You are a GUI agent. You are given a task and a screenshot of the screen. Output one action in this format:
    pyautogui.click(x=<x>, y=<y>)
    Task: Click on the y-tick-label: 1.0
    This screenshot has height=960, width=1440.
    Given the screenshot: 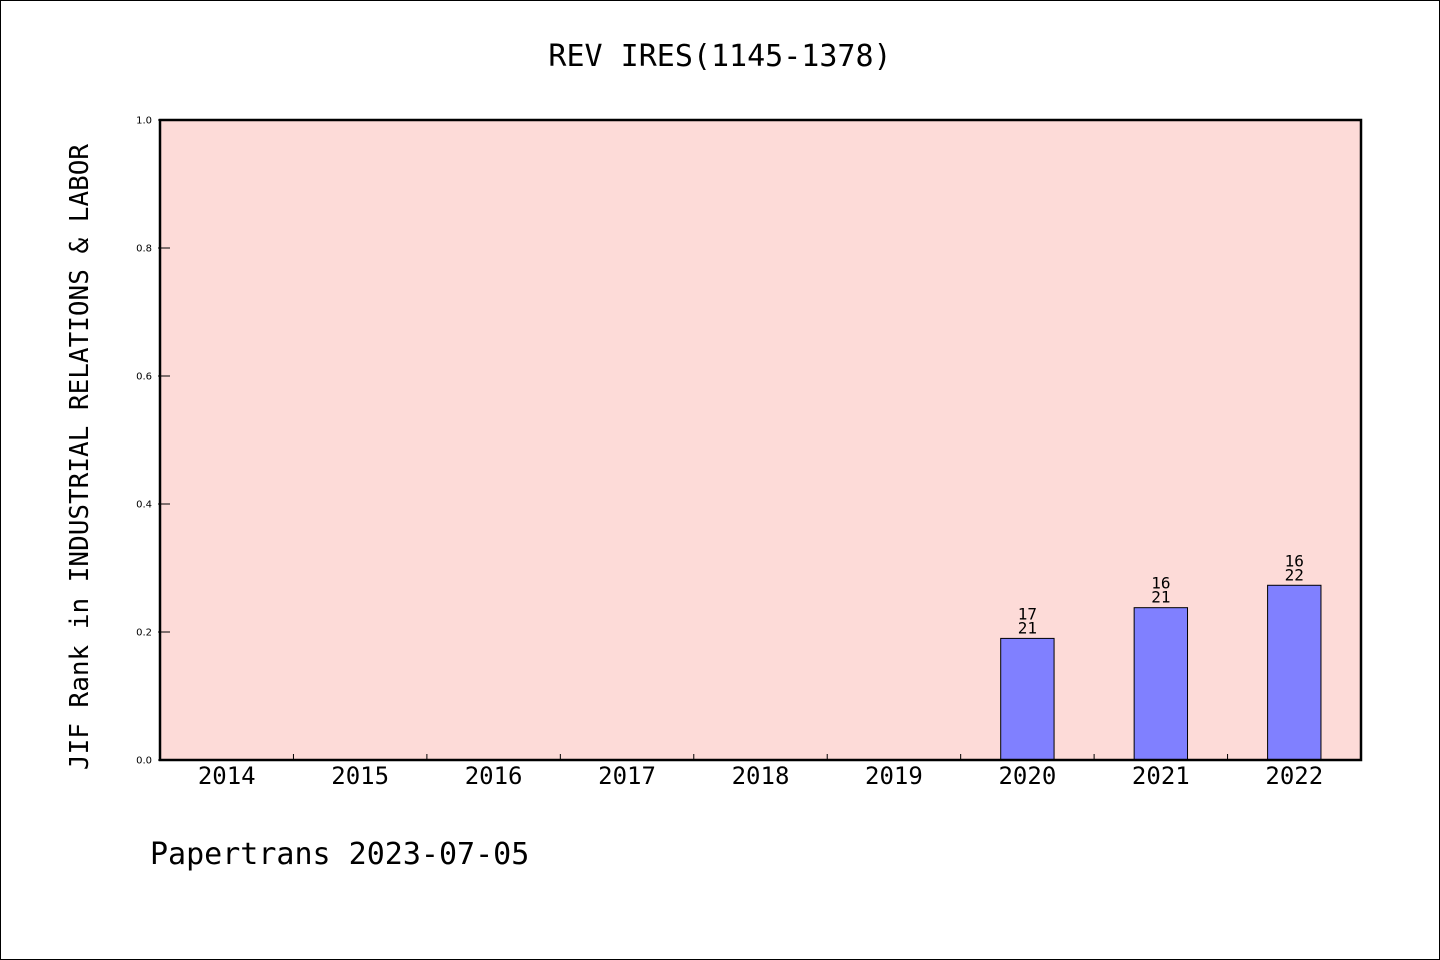 What is the action you would take?
    pyautogui.click(x=144, y=121)
    